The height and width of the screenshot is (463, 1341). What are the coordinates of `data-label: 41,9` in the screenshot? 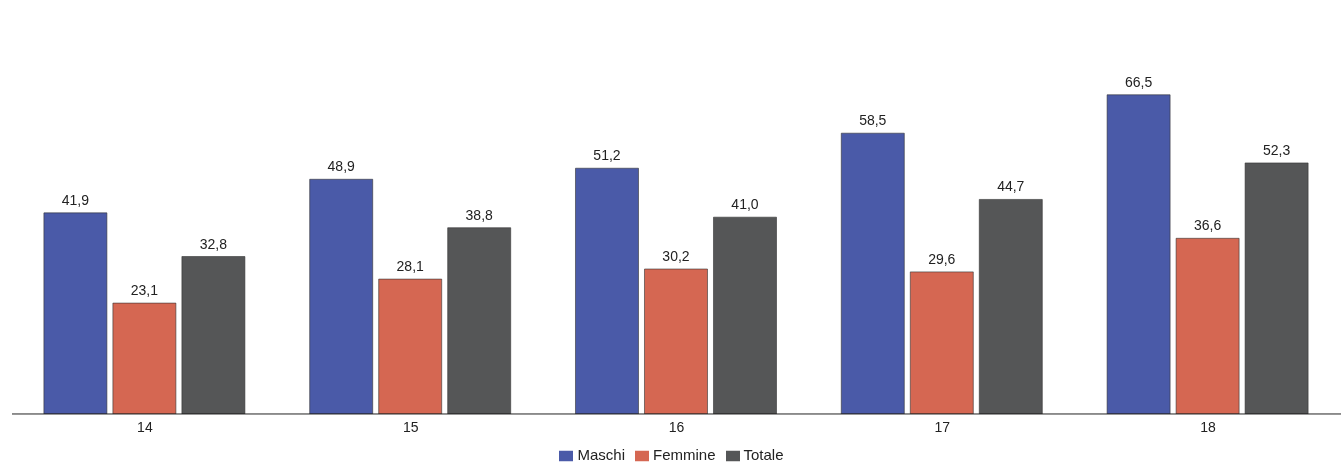 It's located at (75, 199).